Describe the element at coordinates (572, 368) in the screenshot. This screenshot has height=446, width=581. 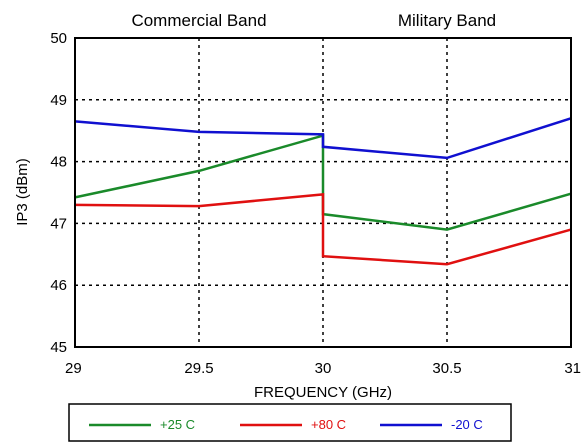
I see `x-tick-label: 31` at that location.